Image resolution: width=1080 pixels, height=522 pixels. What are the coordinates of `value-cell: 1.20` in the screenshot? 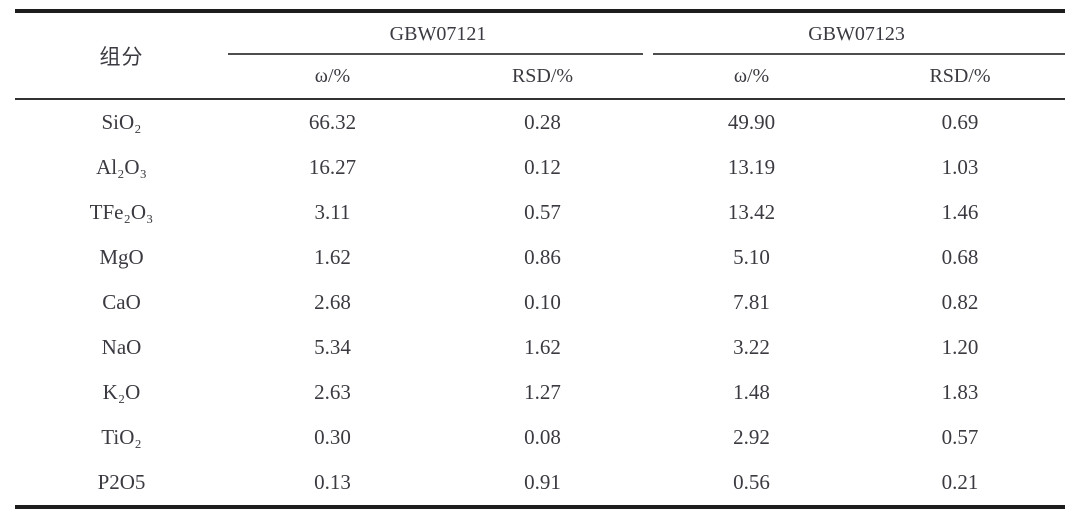 It's located at (960, 347).